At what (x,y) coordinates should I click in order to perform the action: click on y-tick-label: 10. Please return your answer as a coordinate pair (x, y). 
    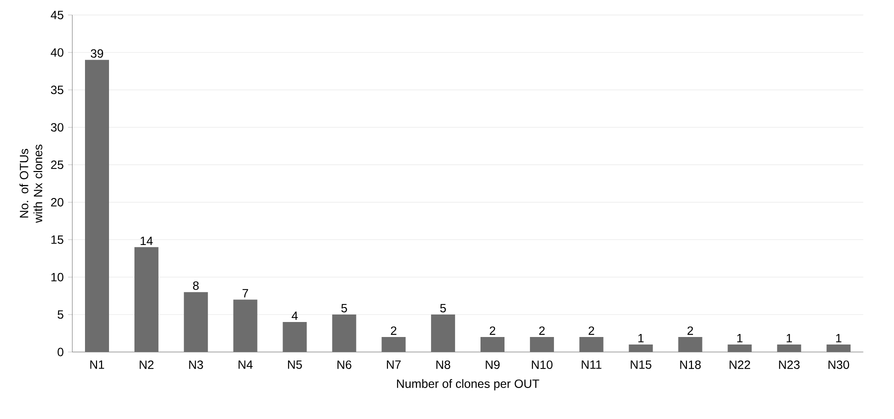
    Looking at the image, I should click on (57, 277).